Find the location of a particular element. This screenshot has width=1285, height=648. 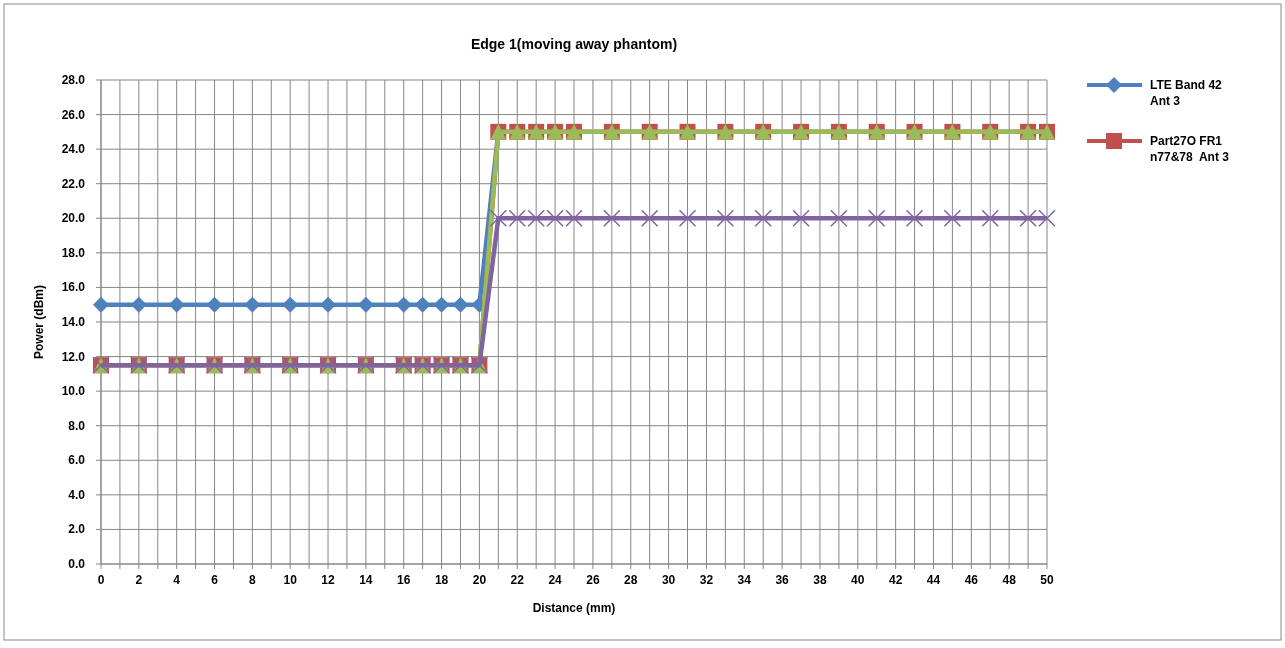

y-tick-label: 14.0 is located at coordinates (73, 322).